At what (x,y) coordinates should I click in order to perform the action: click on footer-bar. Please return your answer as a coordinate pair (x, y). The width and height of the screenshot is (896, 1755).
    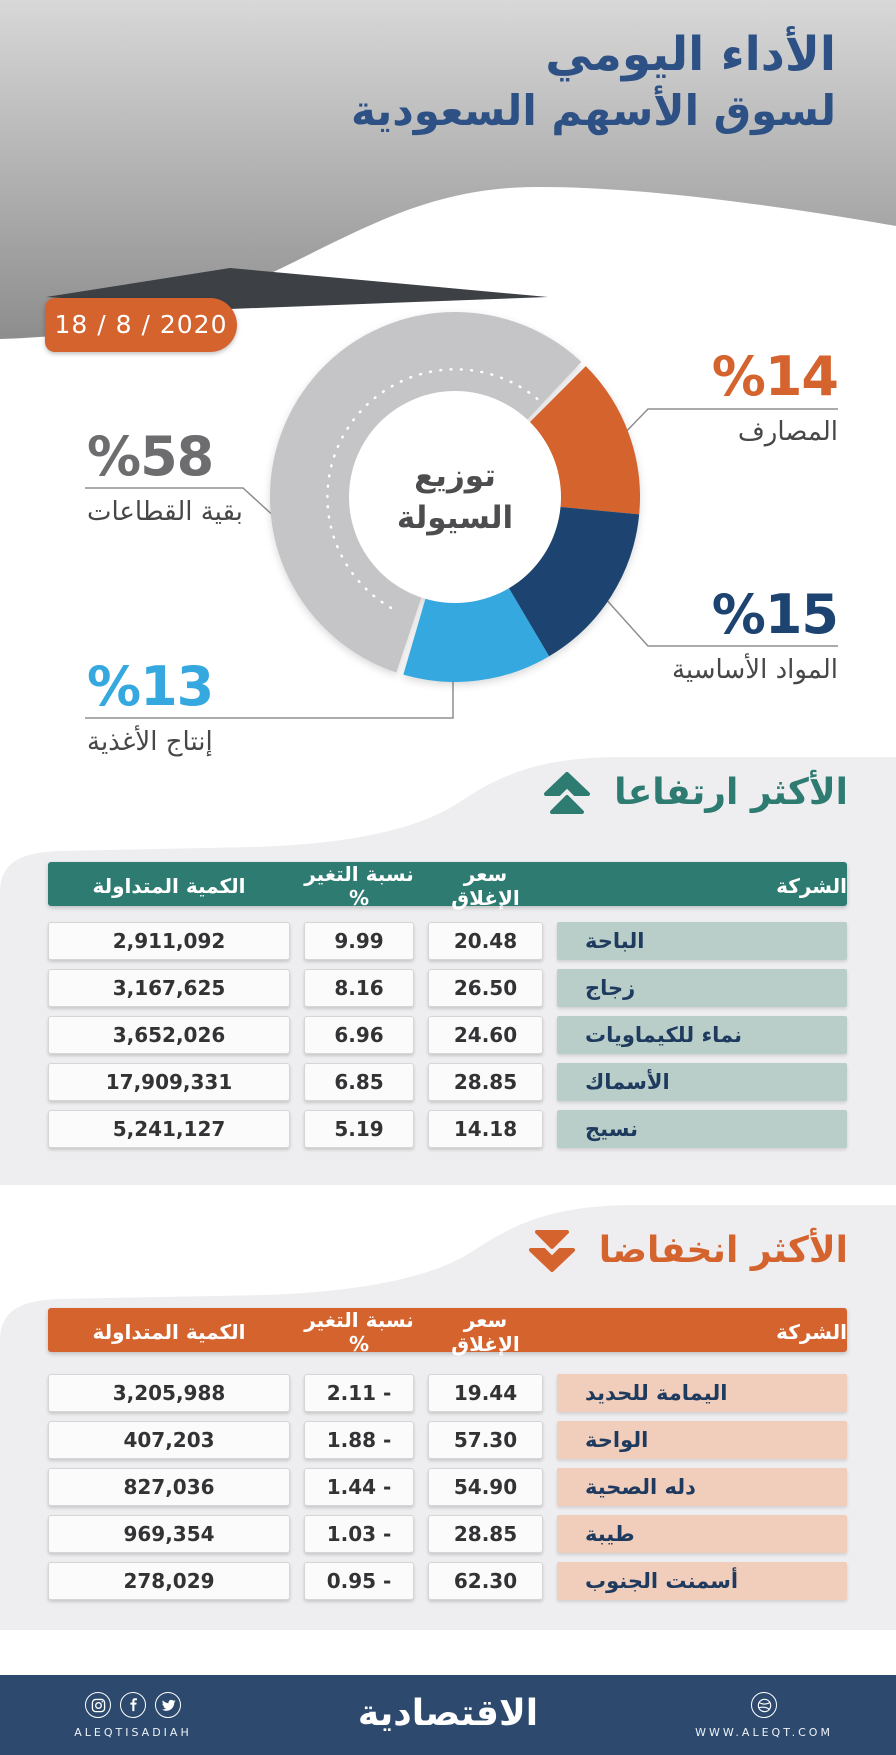
    Looking at the image, I should click on (448, 1715).